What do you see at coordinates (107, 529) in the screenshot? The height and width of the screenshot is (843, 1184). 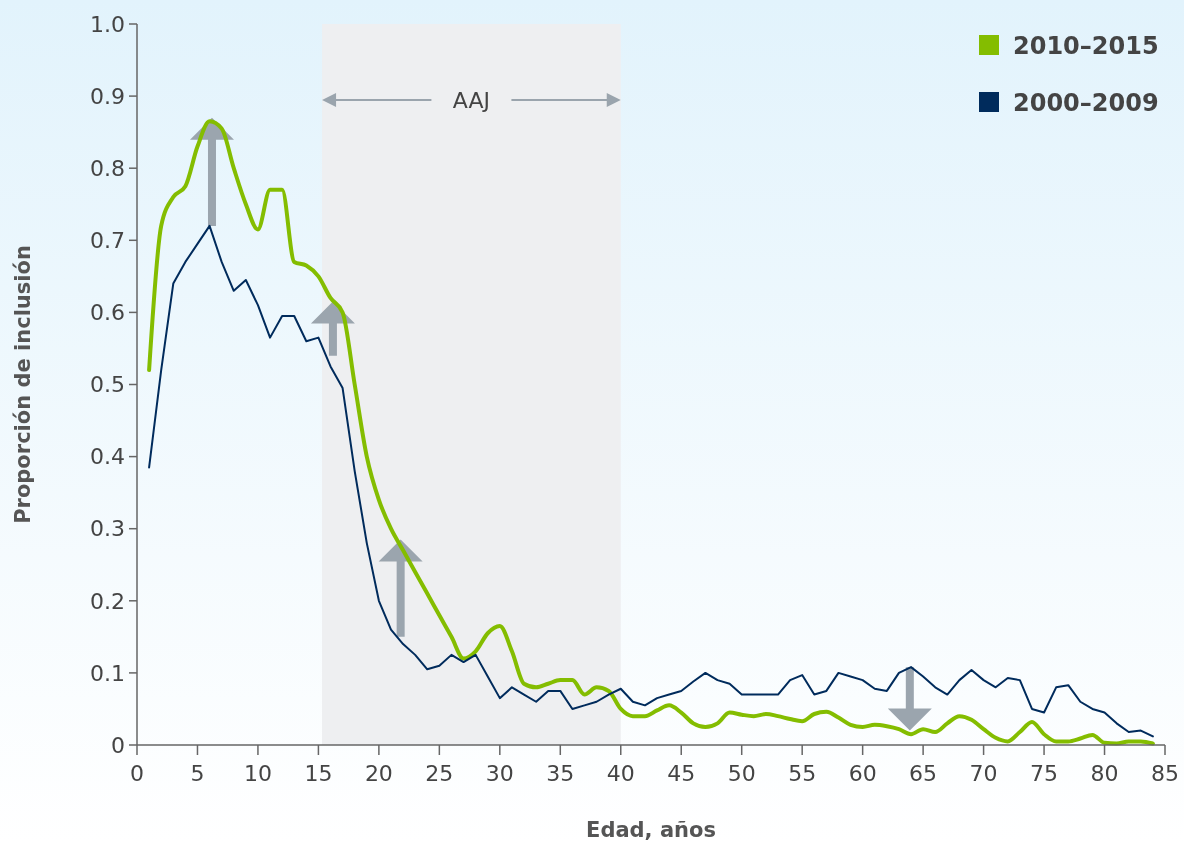 I see `y-tick-label: 0.3` at bounding box center [107, 529].